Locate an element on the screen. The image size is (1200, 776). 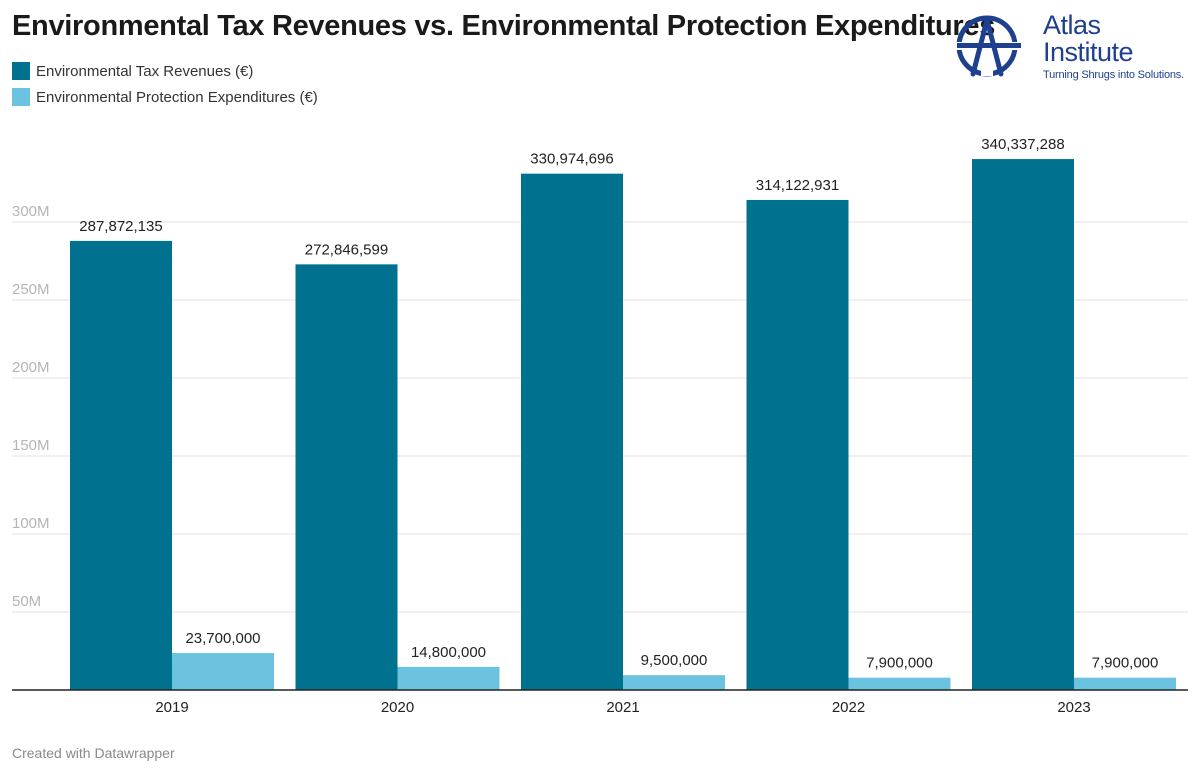
legend-item-revenue: Environmental Tax Revenues (€) is located at coordinates (165, 71).